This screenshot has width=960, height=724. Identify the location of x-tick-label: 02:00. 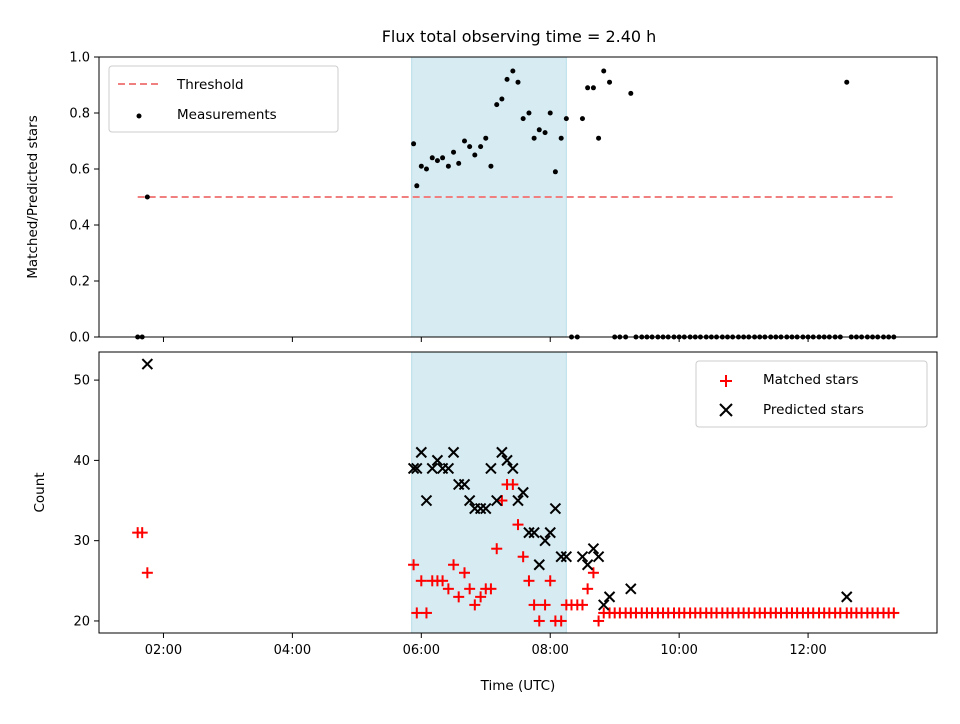
(163, 650).